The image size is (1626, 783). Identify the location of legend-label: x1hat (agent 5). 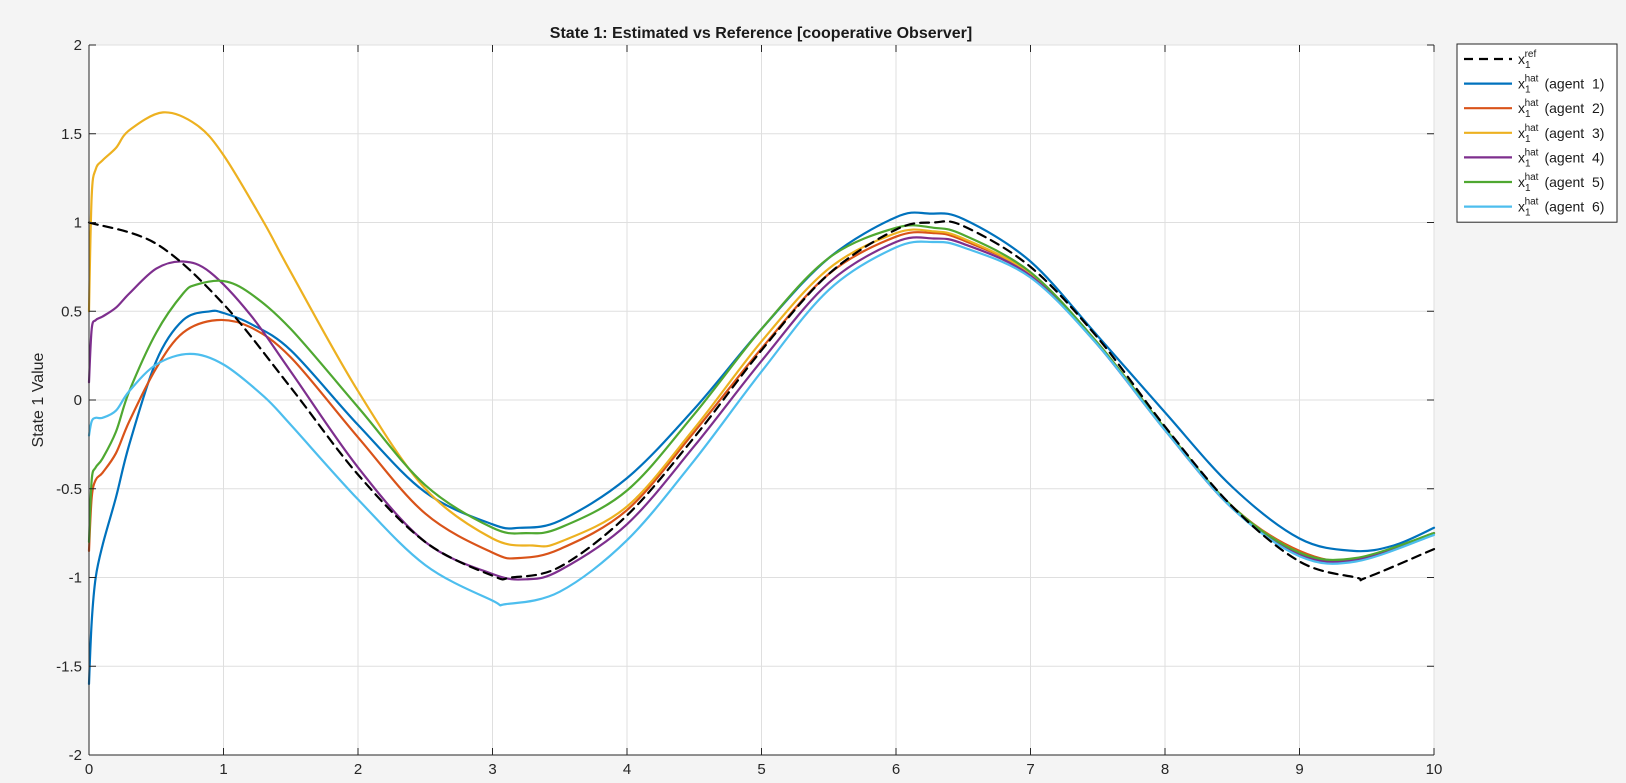
(1561, 183).